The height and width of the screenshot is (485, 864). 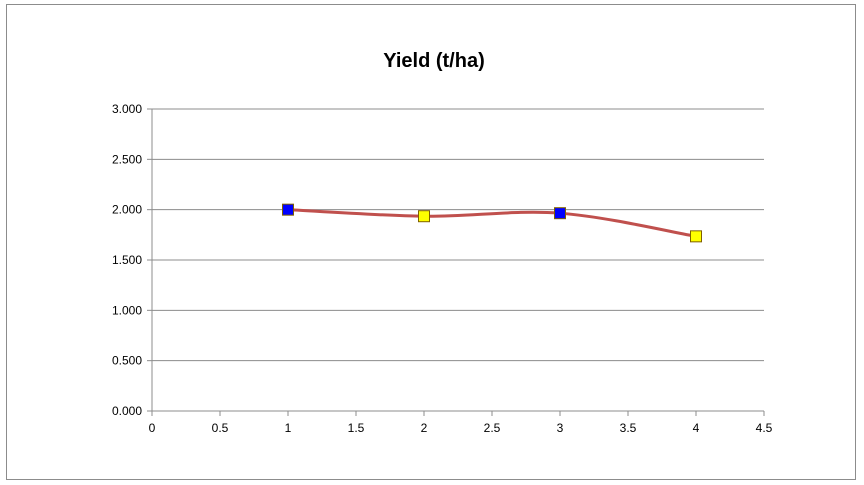 What do you see at coordinates (433, 61) in the screenshot?
I see `chart-title: Yield (t/ha)` at bounding box center [433, 61].